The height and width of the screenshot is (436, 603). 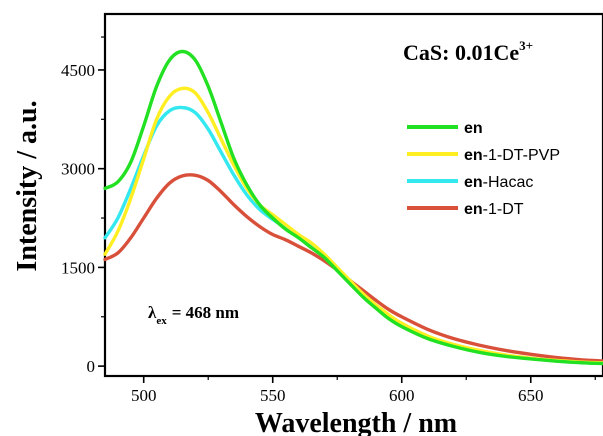 I want to click on chart-annotation-composition: CaS: 0.01Ce3+, so click(x=468, y=51).